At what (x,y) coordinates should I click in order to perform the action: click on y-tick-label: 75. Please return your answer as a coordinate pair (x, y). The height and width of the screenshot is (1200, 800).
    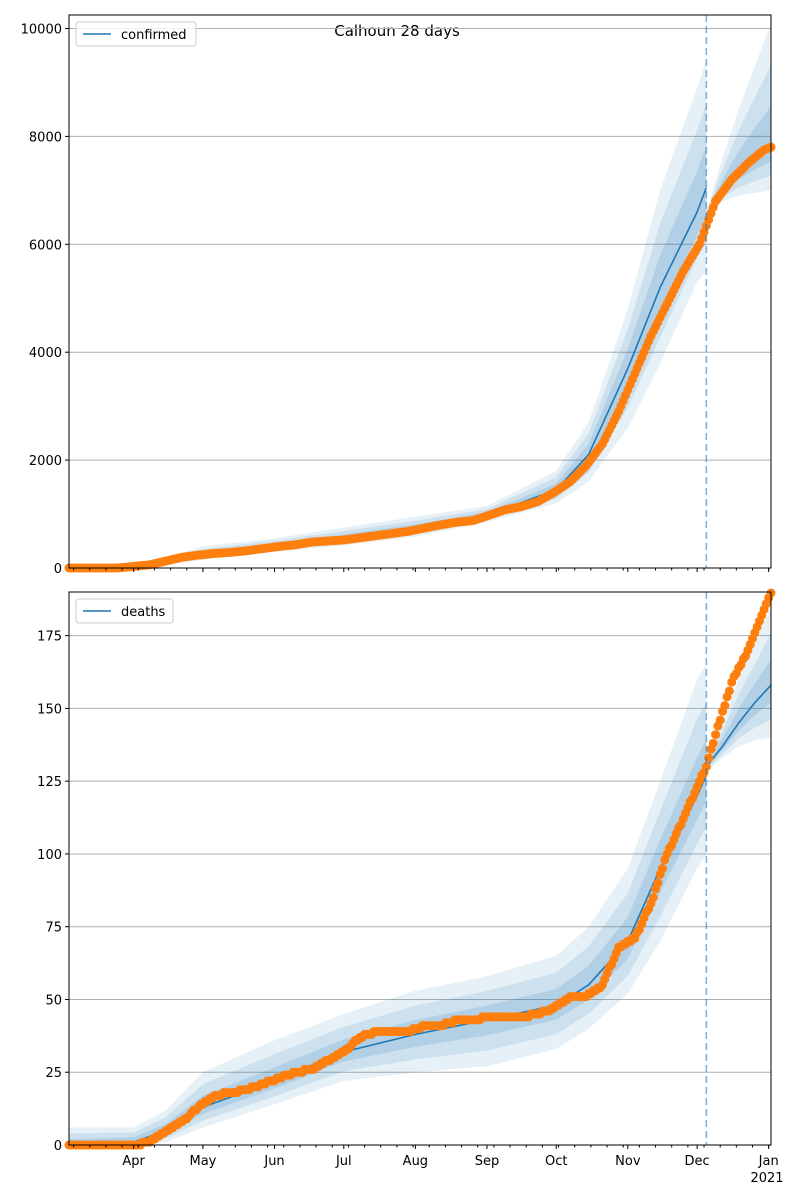
    Looking at the image, I should click on (53, 928).